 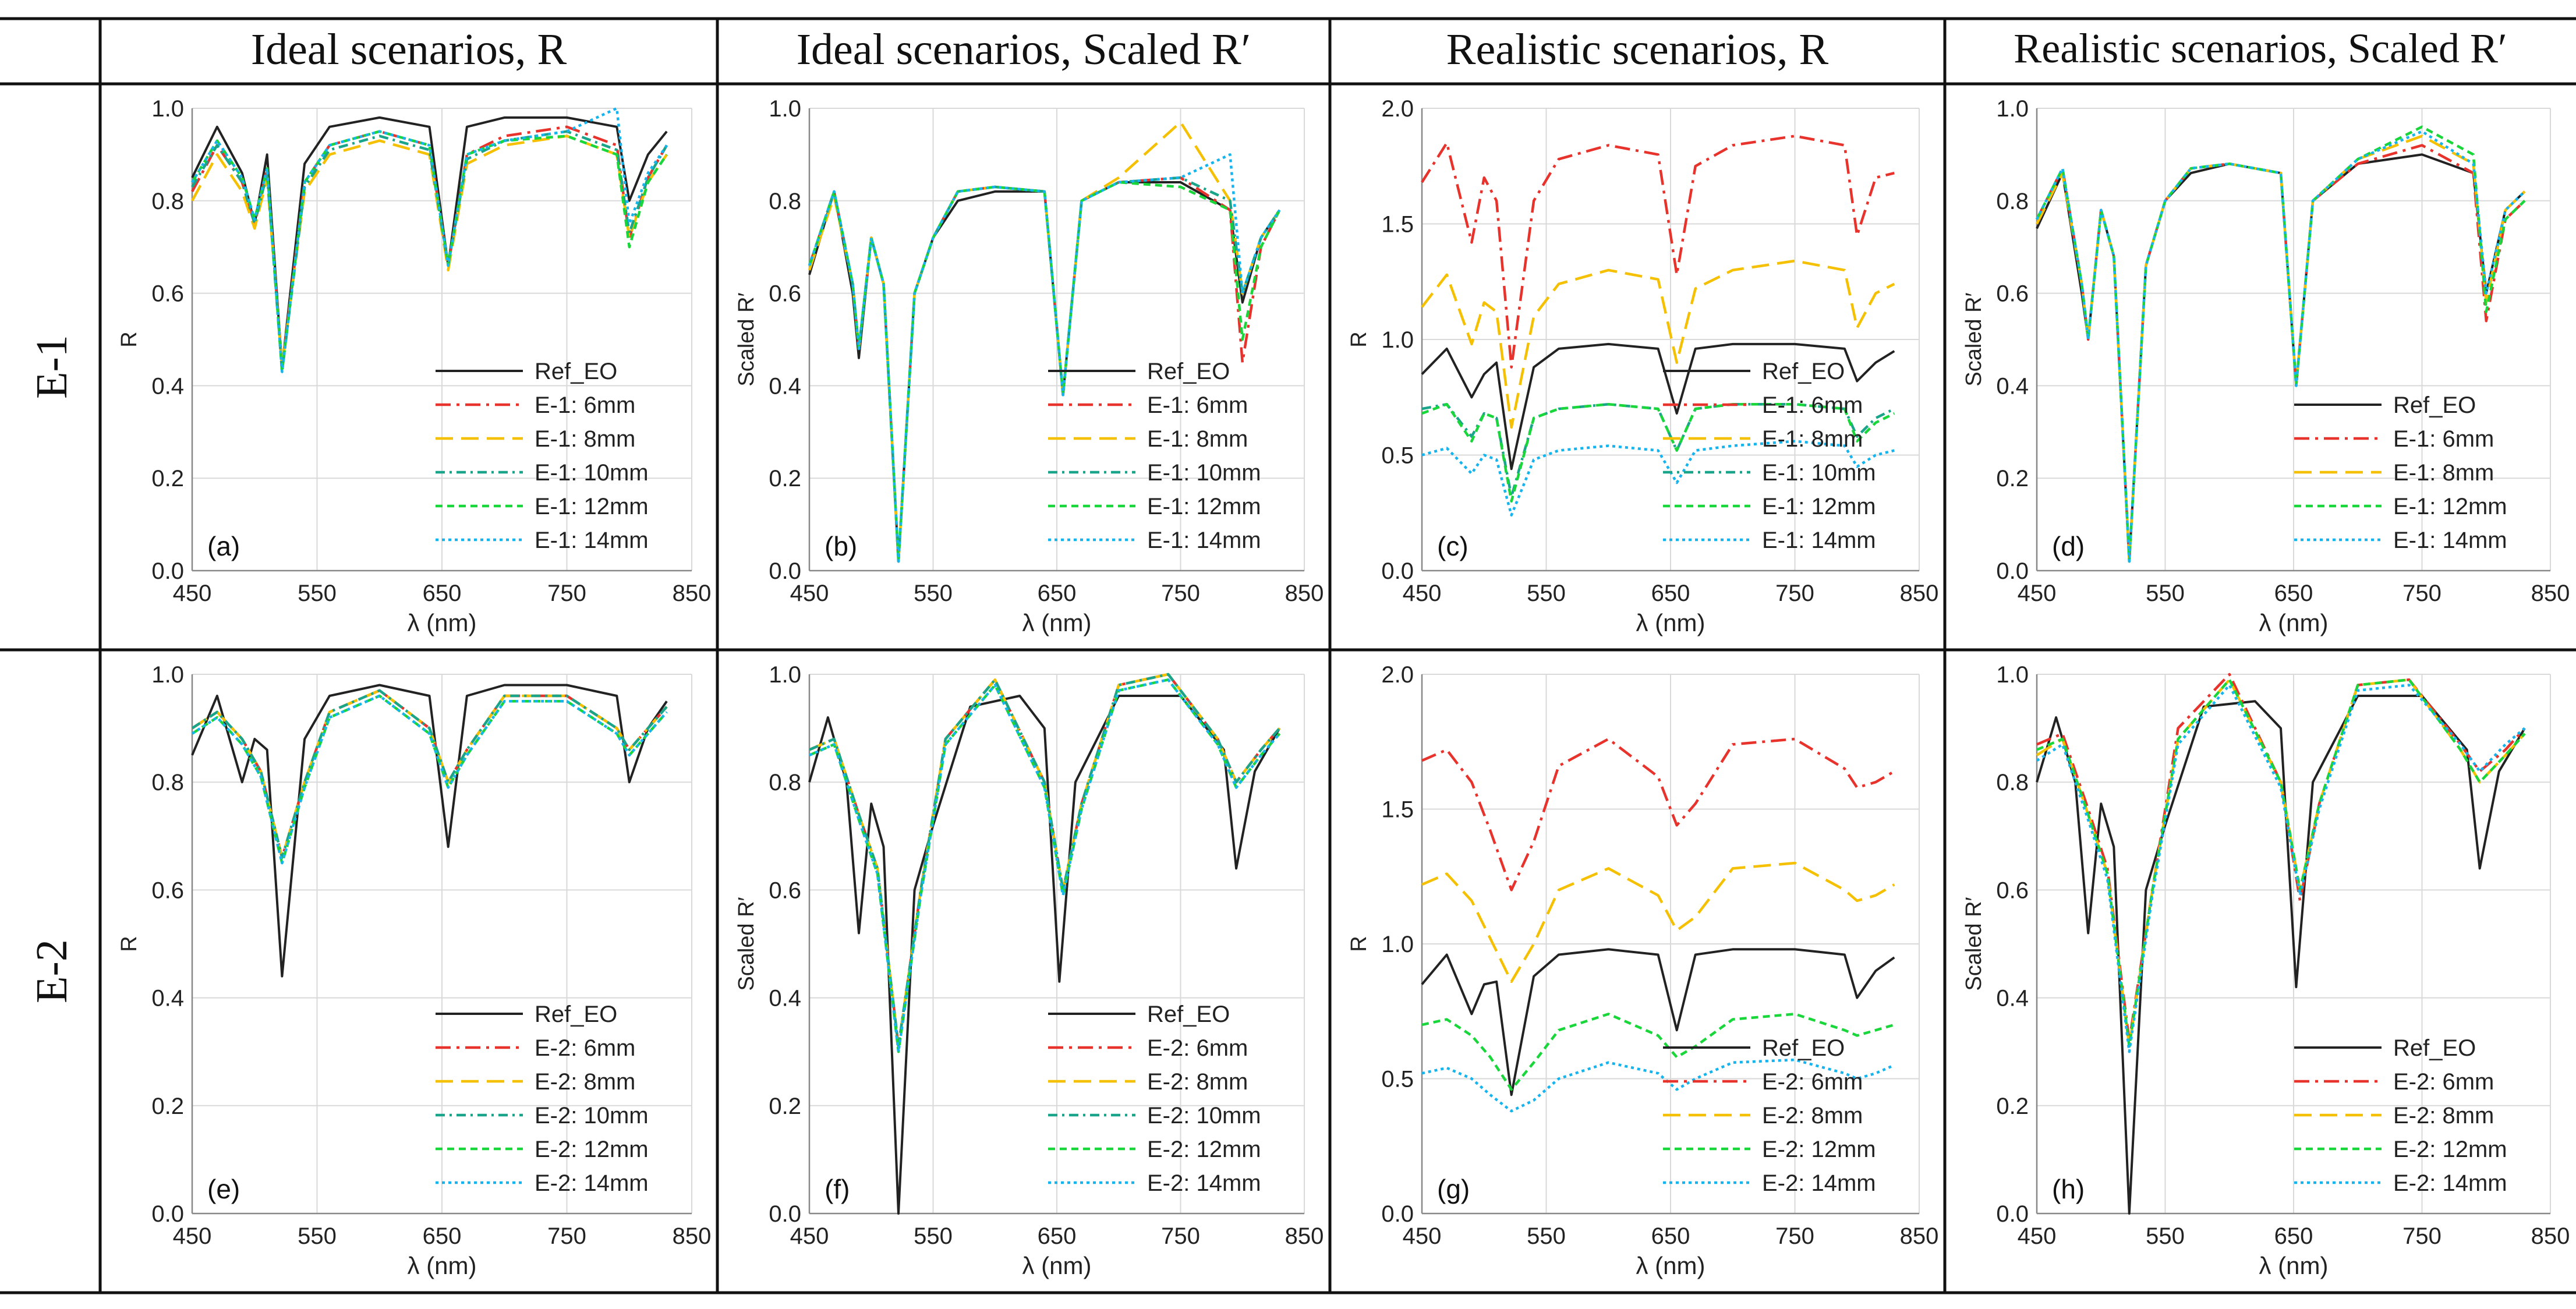 I want to click on row-label-e2: E-2, so click(x=51, y=971).